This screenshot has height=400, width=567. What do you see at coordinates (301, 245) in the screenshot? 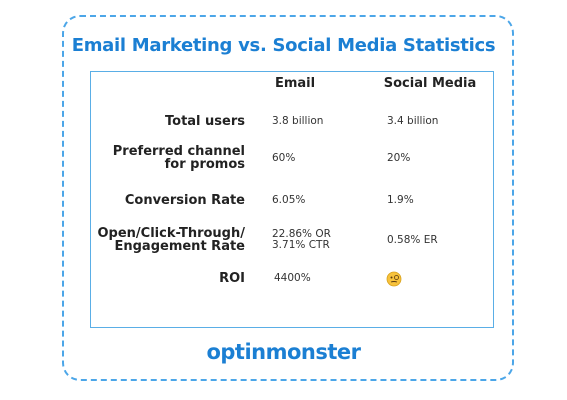
I see `email-value: 3.71% CTR` at bounding box center [301, 245].